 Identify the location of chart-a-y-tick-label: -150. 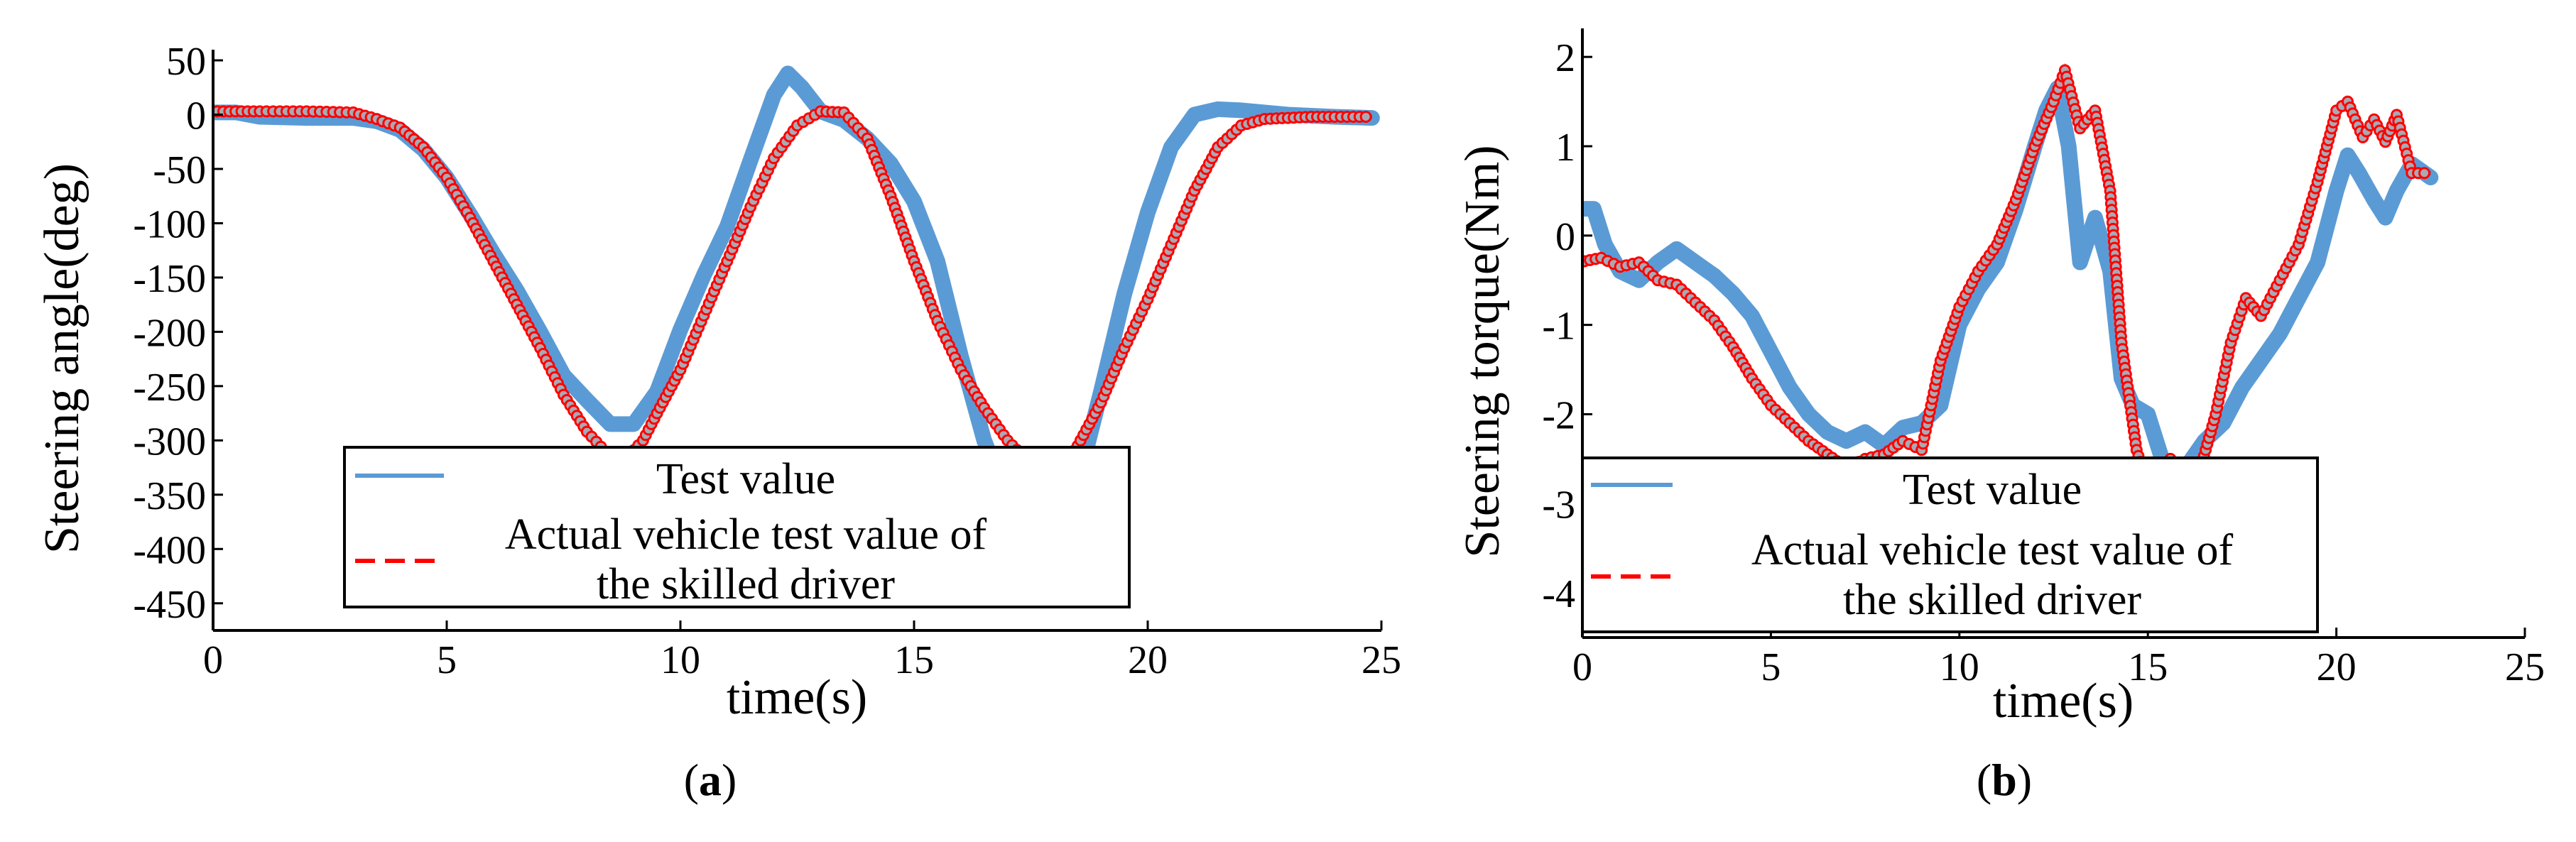
(169, 279).